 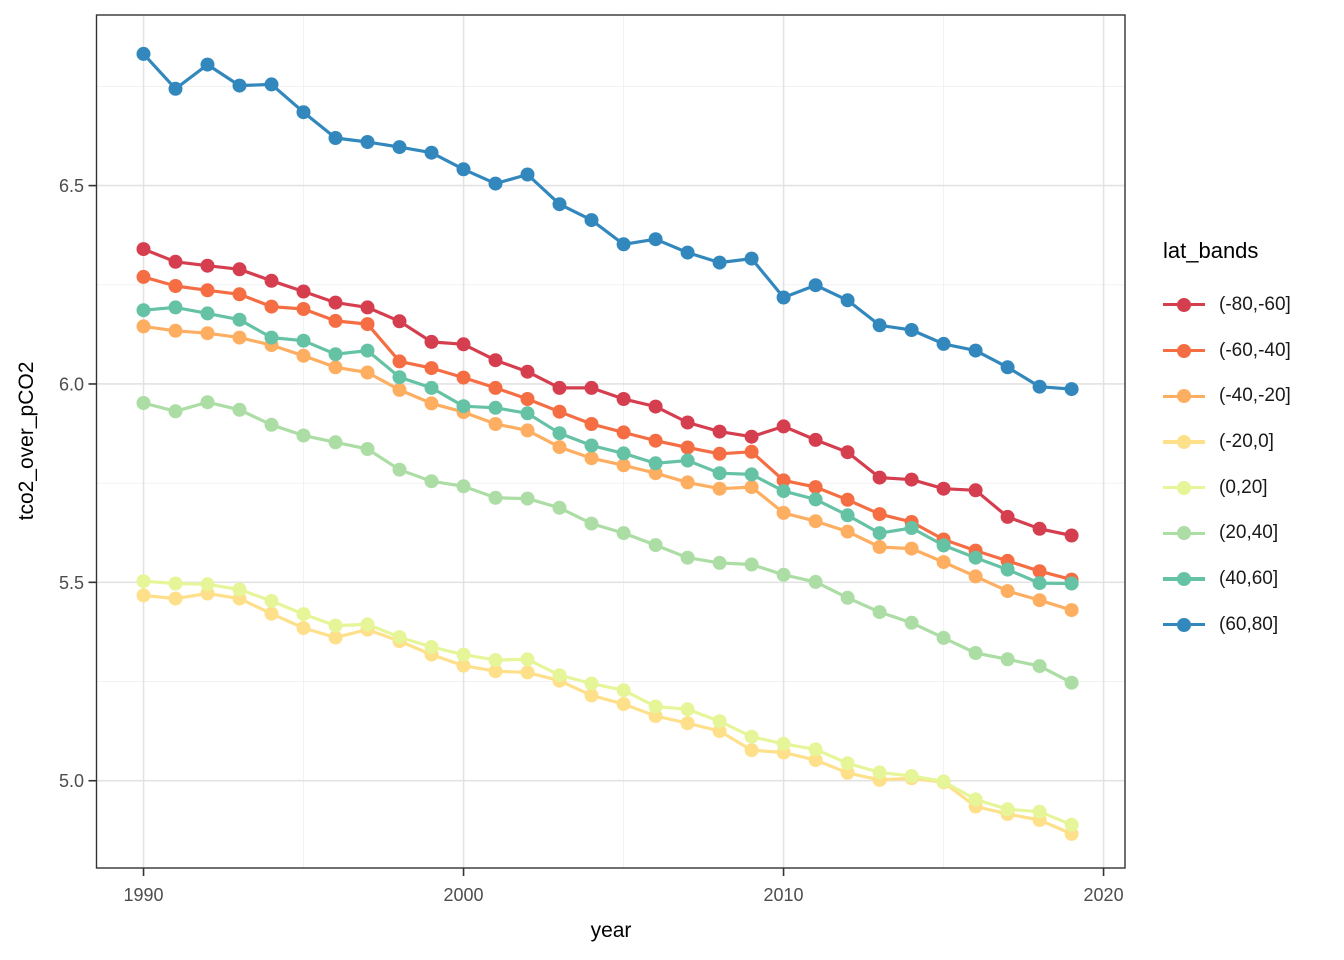 I want to click on x-axis-title: year, so click(x=611, y=930).